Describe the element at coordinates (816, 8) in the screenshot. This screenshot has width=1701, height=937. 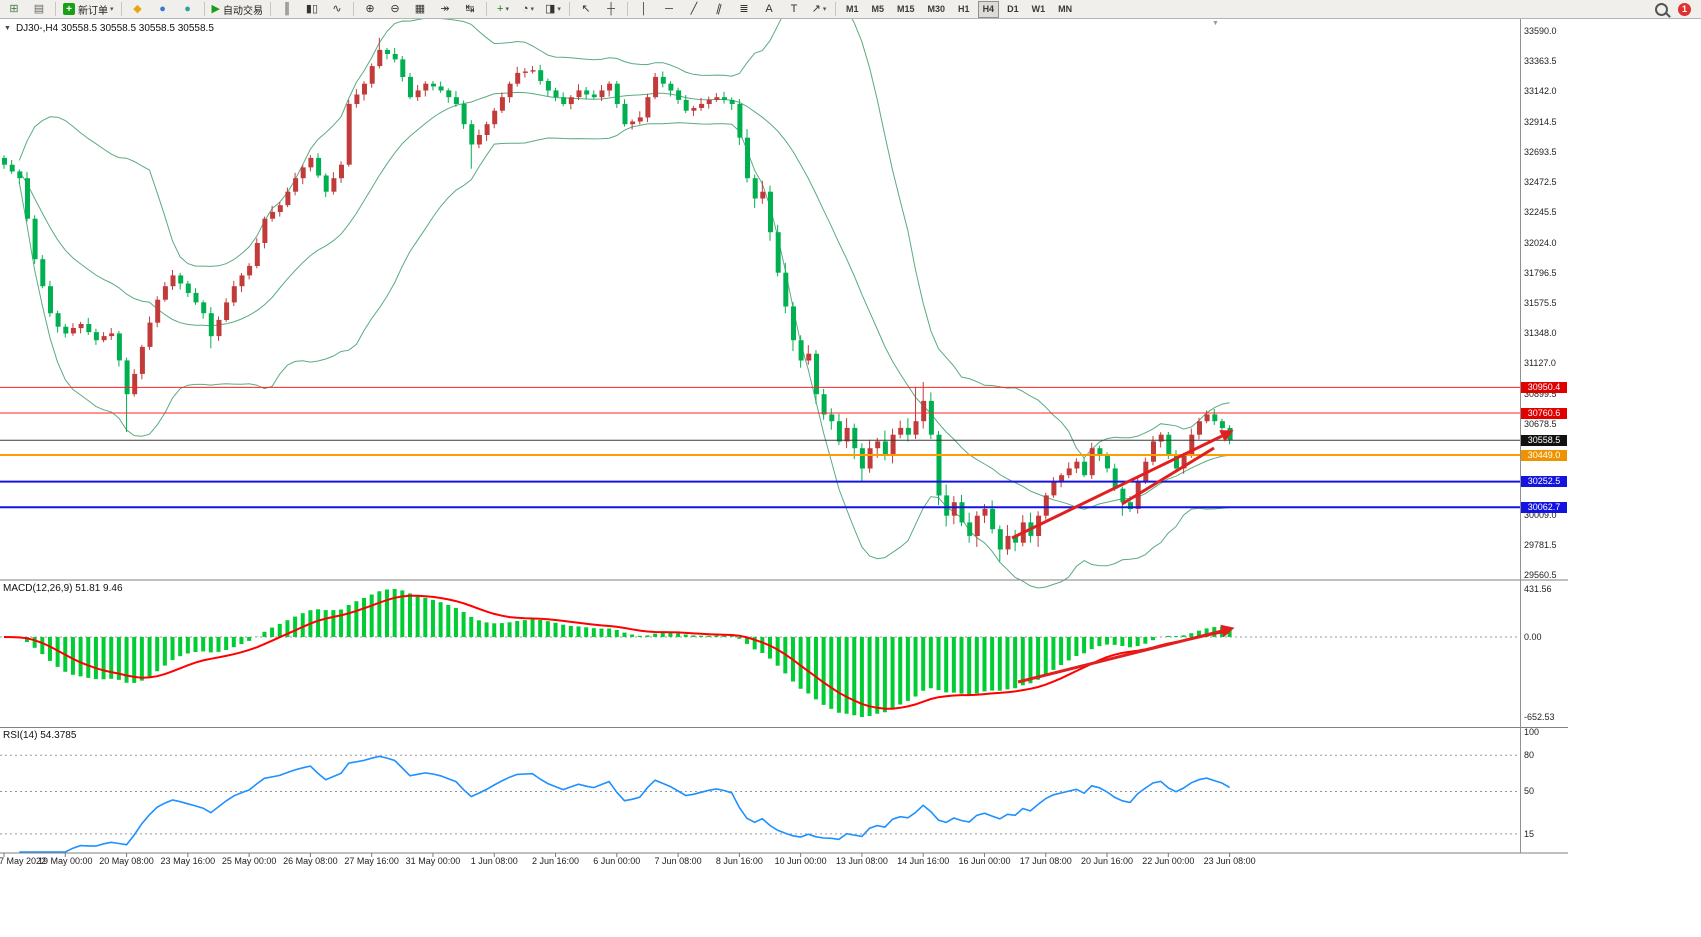
I see `arrows-icon-glyph: ↗` at that location.